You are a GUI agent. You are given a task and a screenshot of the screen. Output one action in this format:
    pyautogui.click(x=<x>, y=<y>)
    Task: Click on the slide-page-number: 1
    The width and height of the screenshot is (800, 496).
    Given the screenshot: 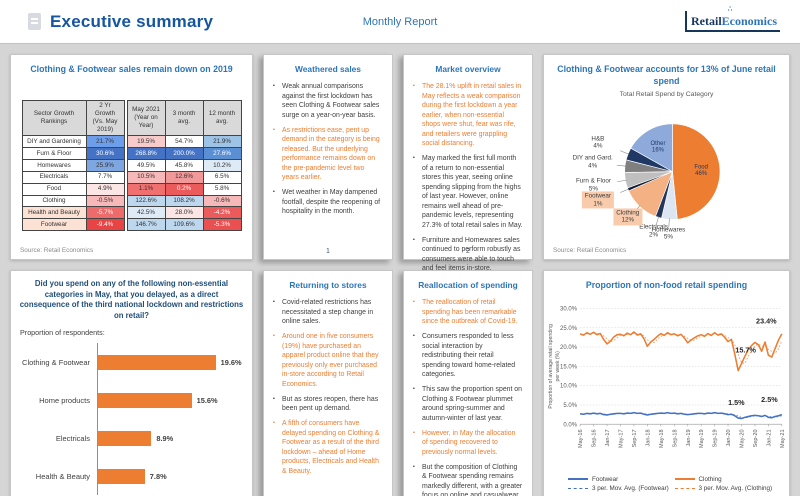 What is the action you would take?
    pyautogui.click(x=328, y=251)
    